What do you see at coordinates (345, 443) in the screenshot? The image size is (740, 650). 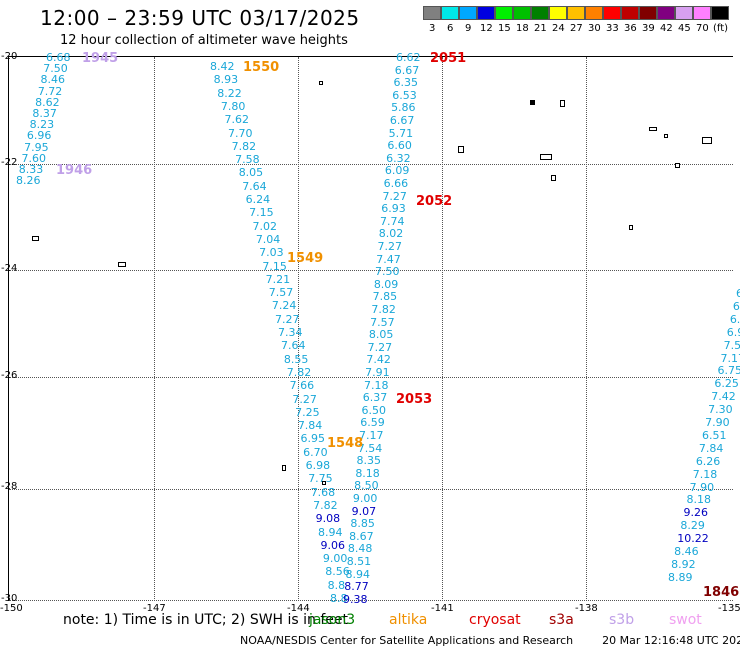 I see `pass-time-label: 1548` at bounding box center [345, 443].